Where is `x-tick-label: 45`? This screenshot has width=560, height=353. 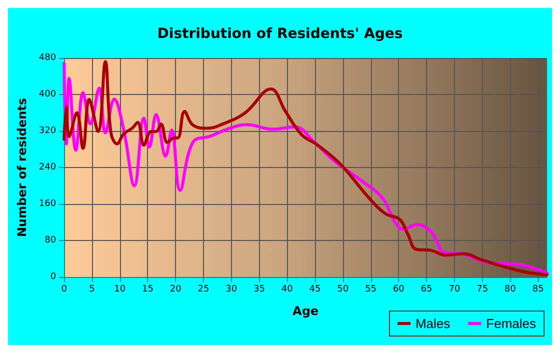 x-tick-label: 45 is located at coordinates (315, 289).